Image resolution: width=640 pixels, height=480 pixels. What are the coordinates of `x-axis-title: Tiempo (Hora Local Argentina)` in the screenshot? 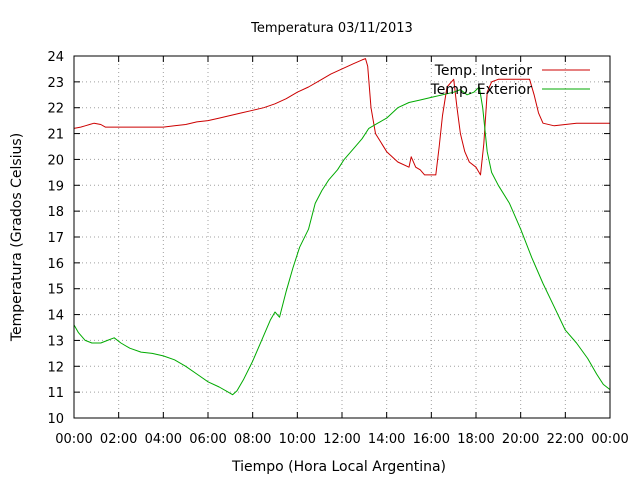 It's located at (338, 467).